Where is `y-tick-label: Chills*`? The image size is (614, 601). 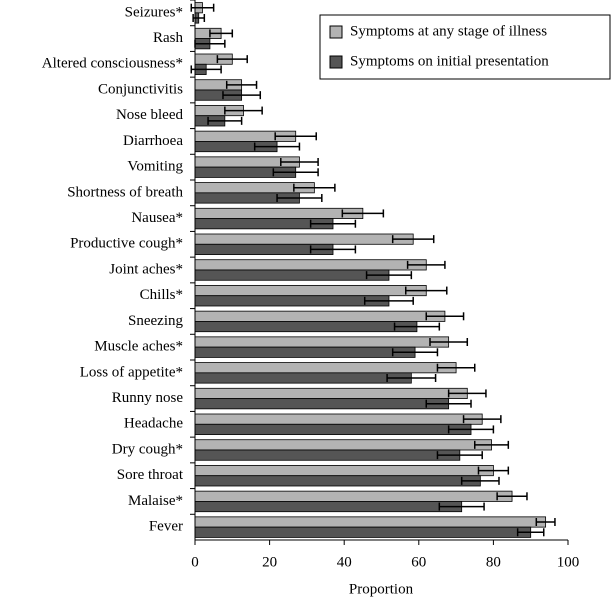
y-tick-label: Chills* is located at coordinates (161, 295).